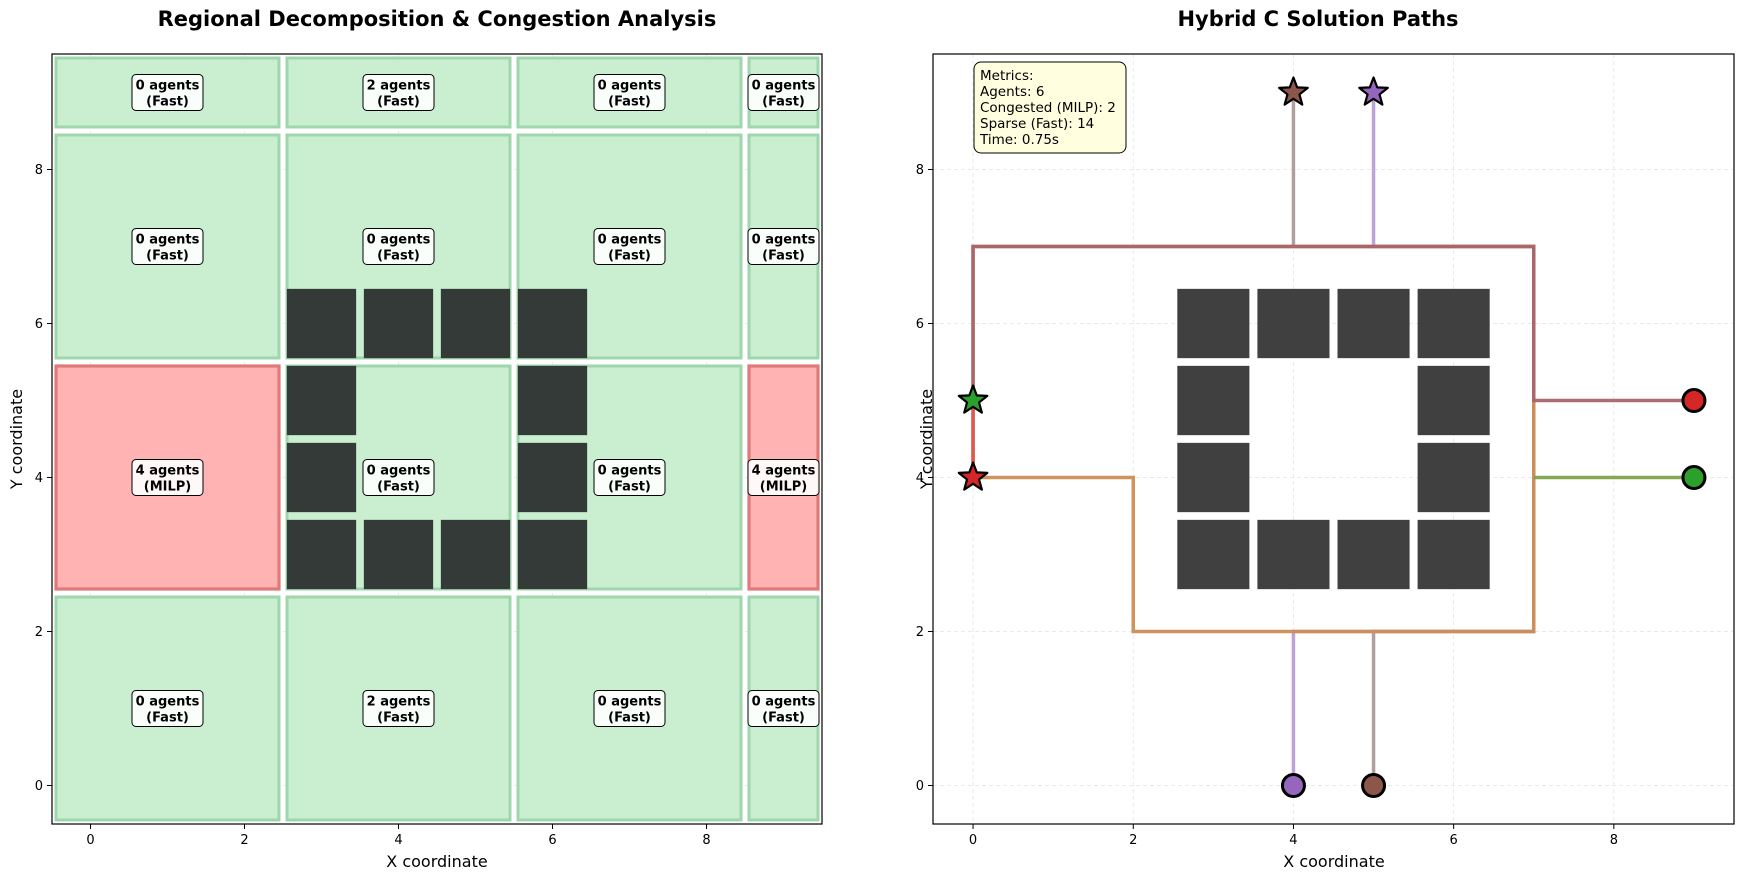 The height and width of the screenshot is (881, 1744). What do you see at coordinates (1037, 124) in the screenshot?
I see `metrics-line: Sparse (Fast): 14` at bounding box center [1037, 124].